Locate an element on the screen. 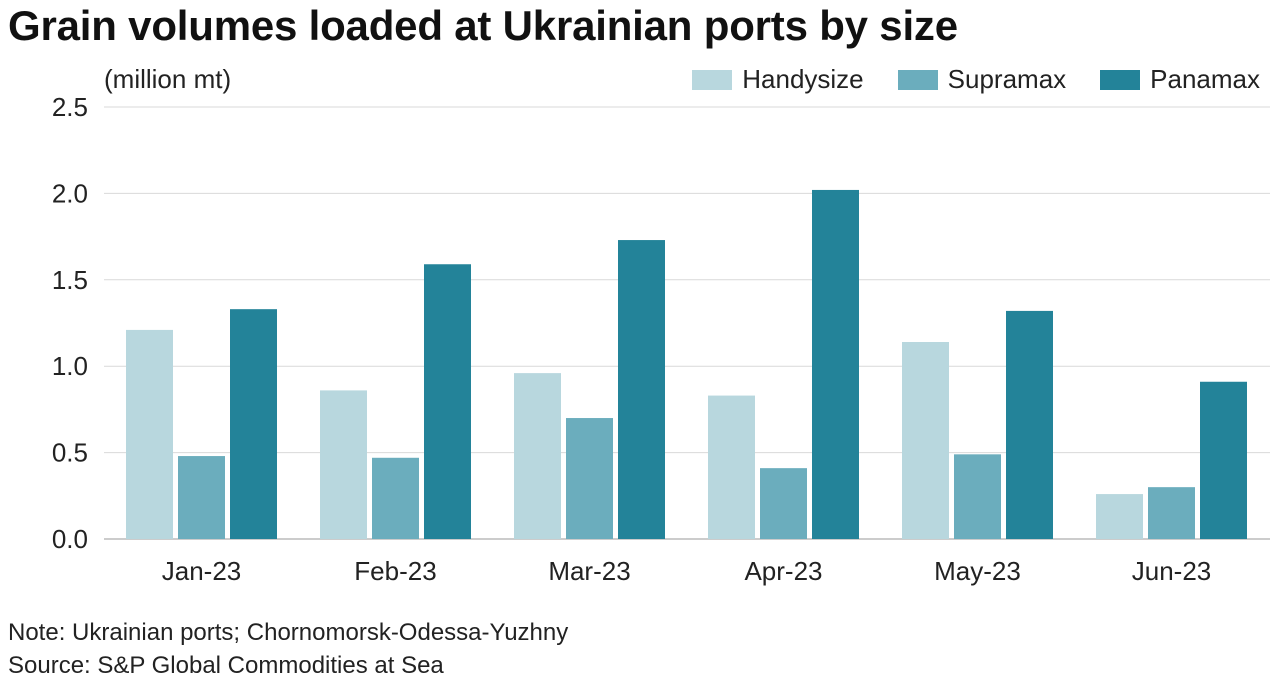  legend-swatch-panamax is located at coordinates (1120, 79).